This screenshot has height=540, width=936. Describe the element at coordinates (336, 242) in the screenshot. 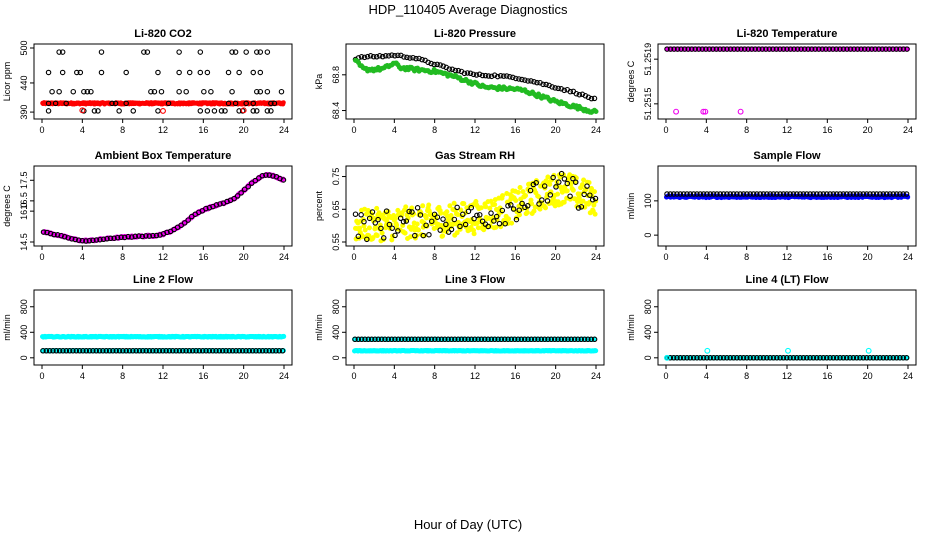

I see `y-tick-label: 0.55` at that location.